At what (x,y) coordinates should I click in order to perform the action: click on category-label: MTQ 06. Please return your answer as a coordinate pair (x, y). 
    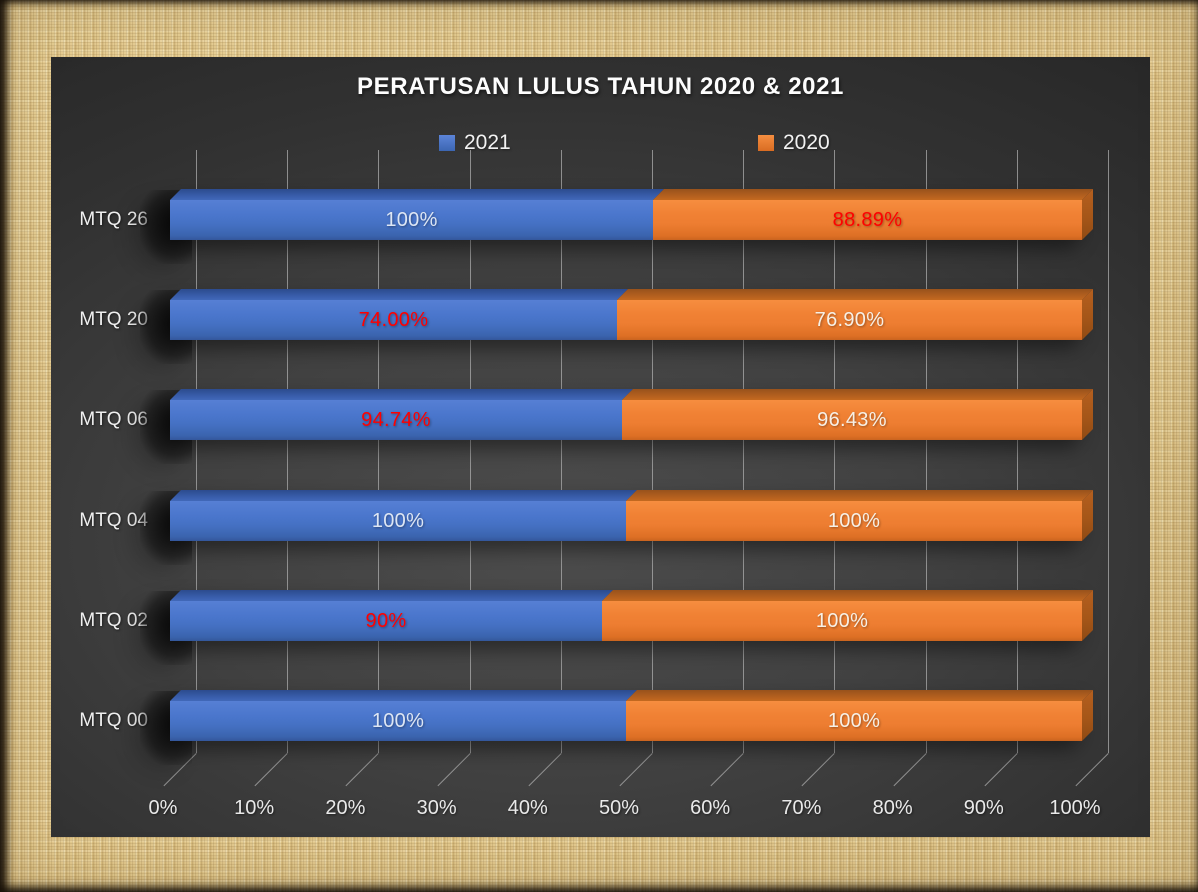
    Looking at the image, I should click on (113, 419).